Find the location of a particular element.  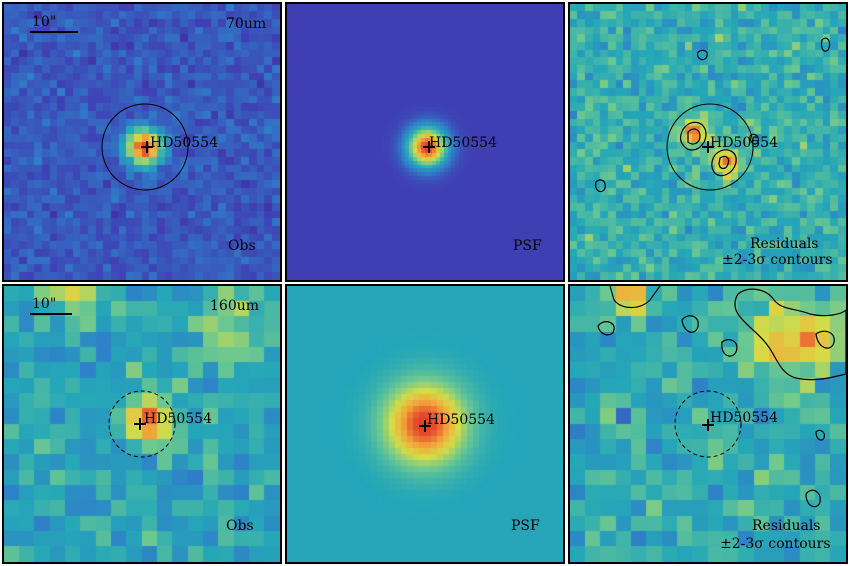

overlay-160um-residual: HD50554 Residuals ±2-3σ contours is located at coordinates (721, 419).